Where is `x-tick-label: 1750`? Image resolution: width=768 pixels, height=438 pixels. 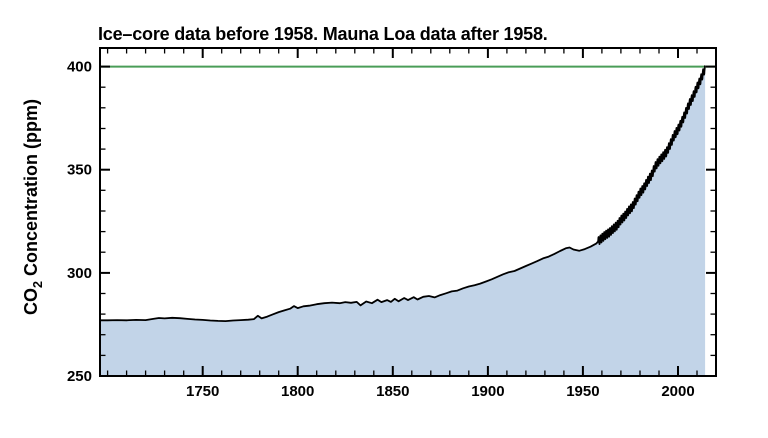 x-tick-label: 1750 is located at coordinates (202, 391).